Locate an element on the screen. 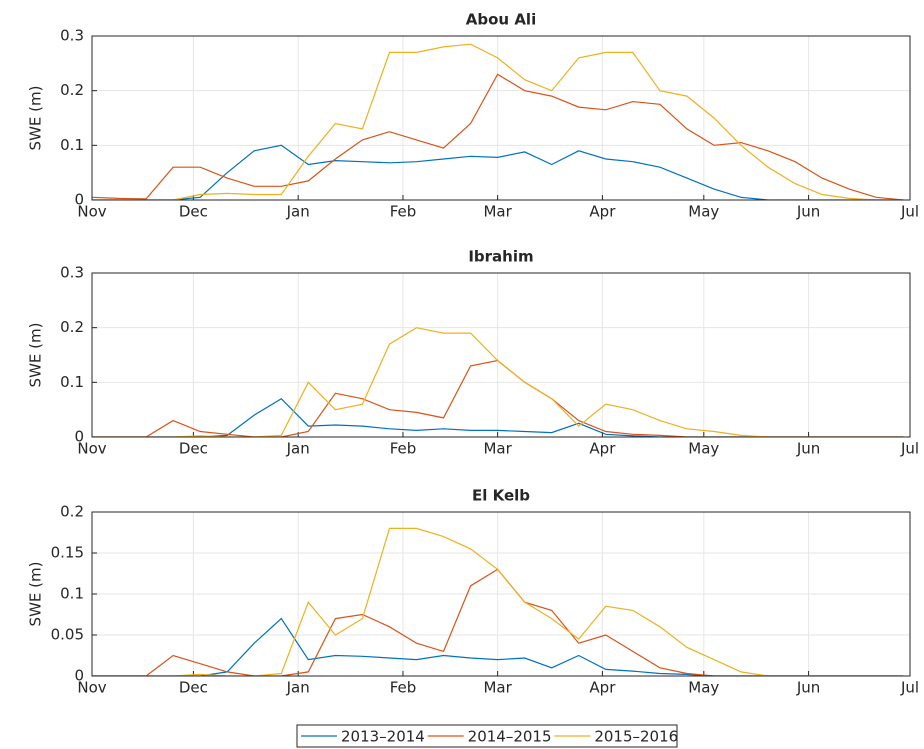 The width and height of the screenshot is (924, 749). legend-box is located at coordinates (487, 736).